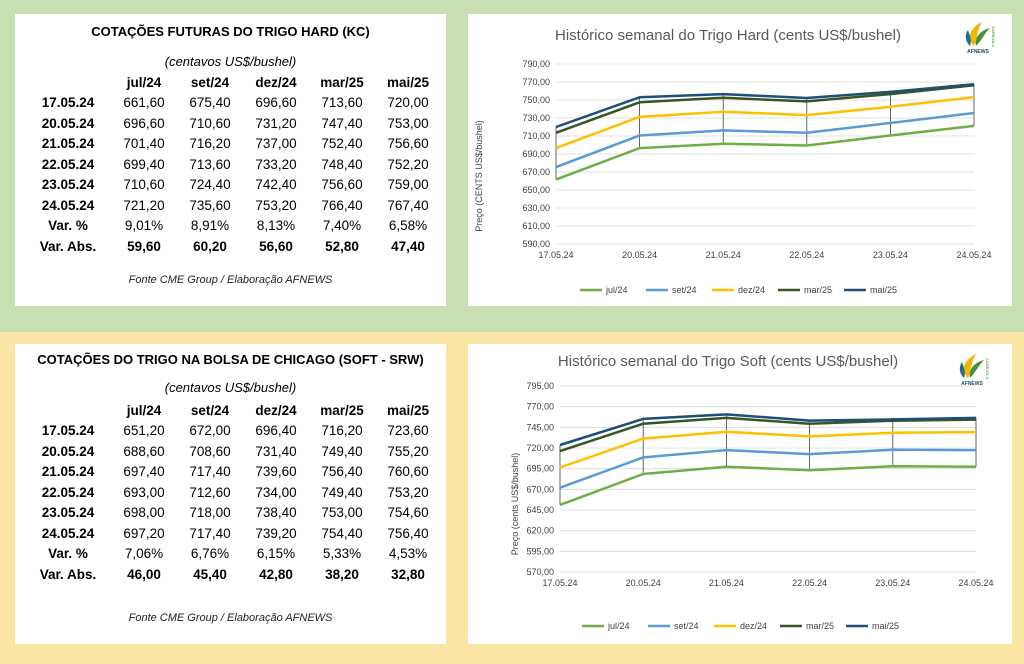  Describe the element at coordinates (144, 103) in the screenshot. I see `table-cell: 661,60` at that location.